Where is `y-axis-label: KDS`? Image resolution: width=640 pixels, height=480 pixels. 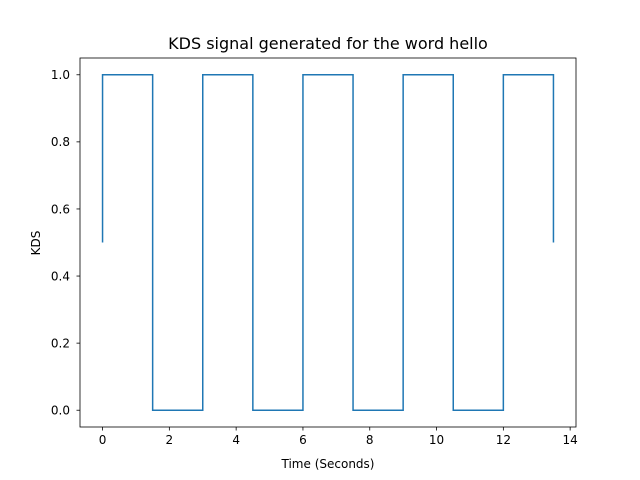
y-axis-label: KDS is located at coordinates (36, 243).